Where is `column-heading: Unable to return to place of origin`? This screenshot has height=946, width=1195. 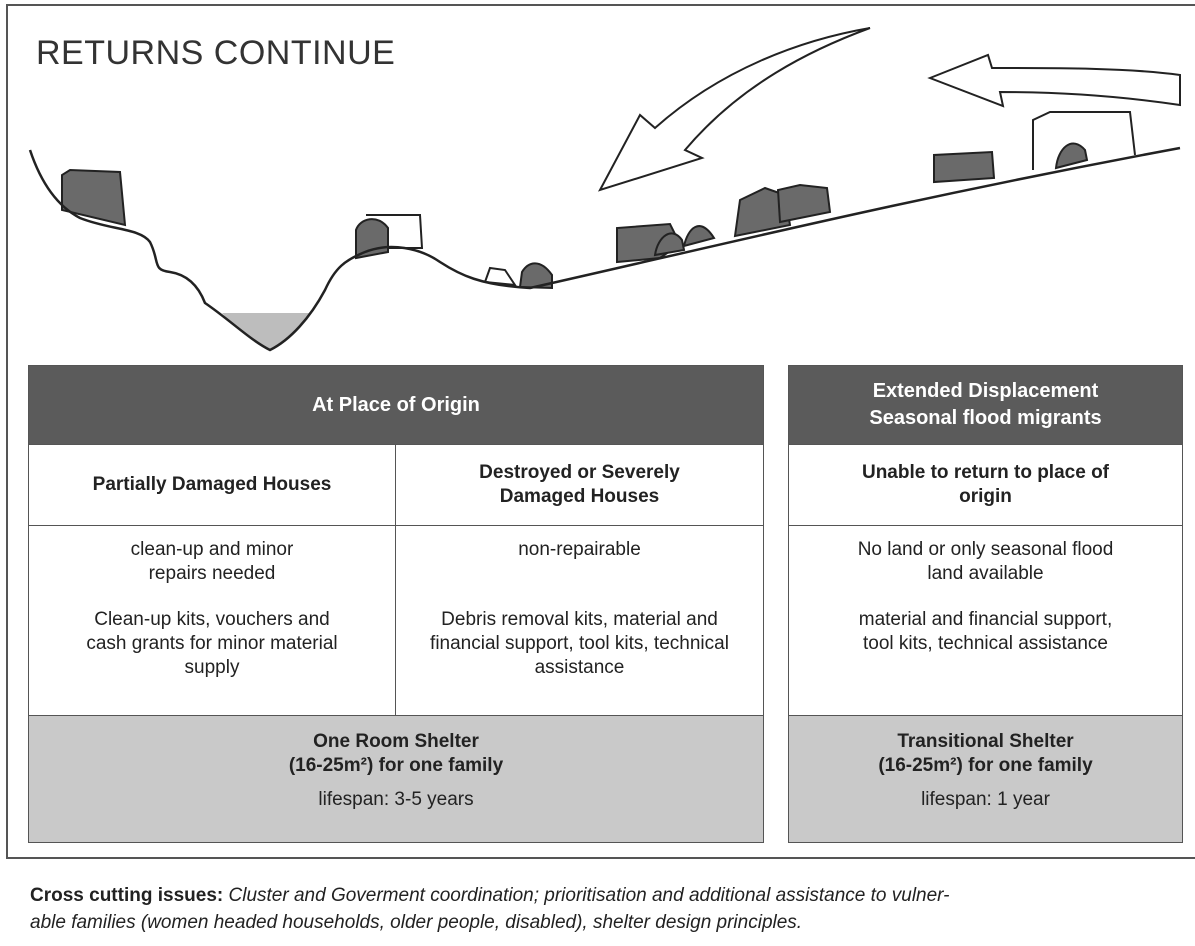
column-heading: Unable to return to place of origin is located at coordinates (985, 485).